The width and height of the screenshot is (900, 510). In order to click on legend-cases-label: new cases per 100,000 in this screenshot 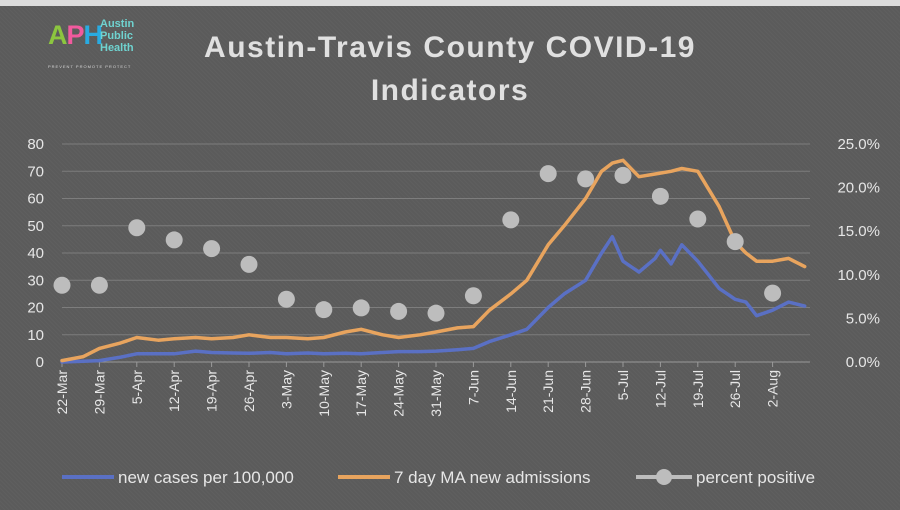, I will do `click(206, 477)`.